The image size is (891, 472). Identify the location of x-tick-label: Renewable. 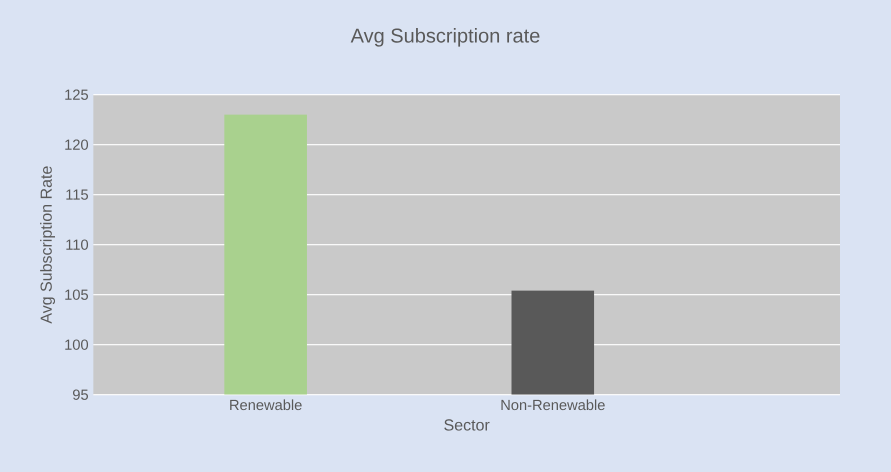
(266, 404).